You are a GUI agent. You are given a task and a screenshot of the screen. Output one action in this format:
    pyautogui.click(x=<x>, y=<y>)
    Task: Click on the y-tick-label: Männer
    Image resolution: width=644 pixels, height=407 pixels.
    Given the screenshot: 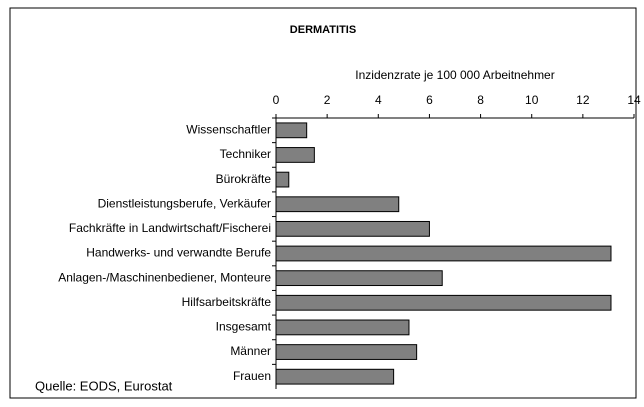 What is the action you would take?
    pyautogui.click(x=250, y=351)
    